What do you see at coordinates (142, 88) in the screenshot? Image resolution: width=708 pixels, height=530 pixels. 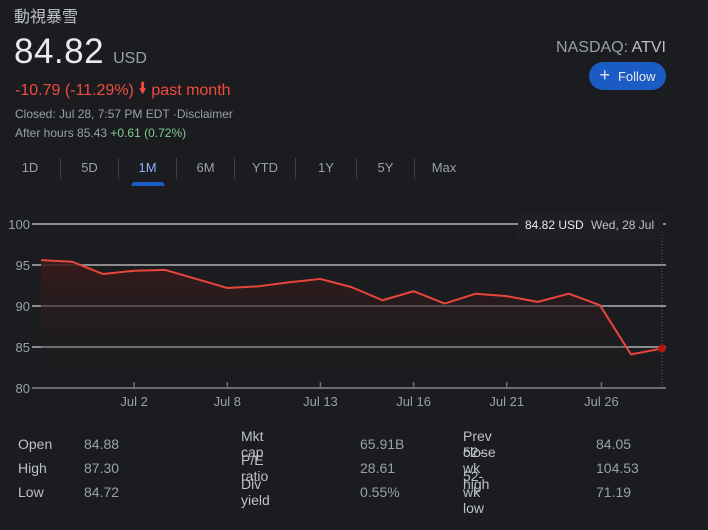 I see `arrow-down-icon: 🠛` at bounding box center [142, 88].